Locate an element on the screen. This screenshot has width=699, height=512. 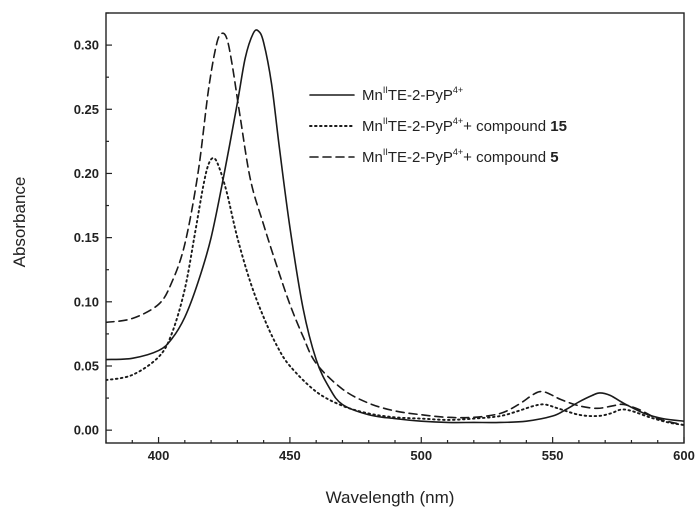
y-tick-label: 0.05 is located at coordinates (86, 365).